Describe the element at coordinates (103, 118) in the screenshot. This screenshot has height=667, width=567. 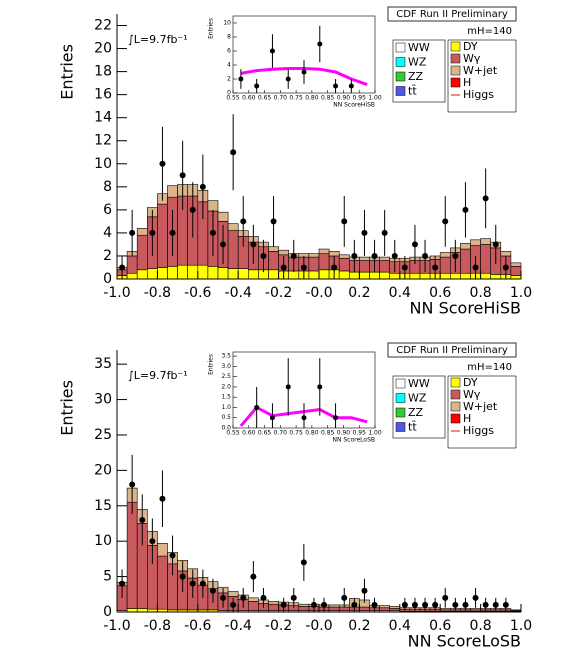
I see `y-tick-label: 14` at that location.